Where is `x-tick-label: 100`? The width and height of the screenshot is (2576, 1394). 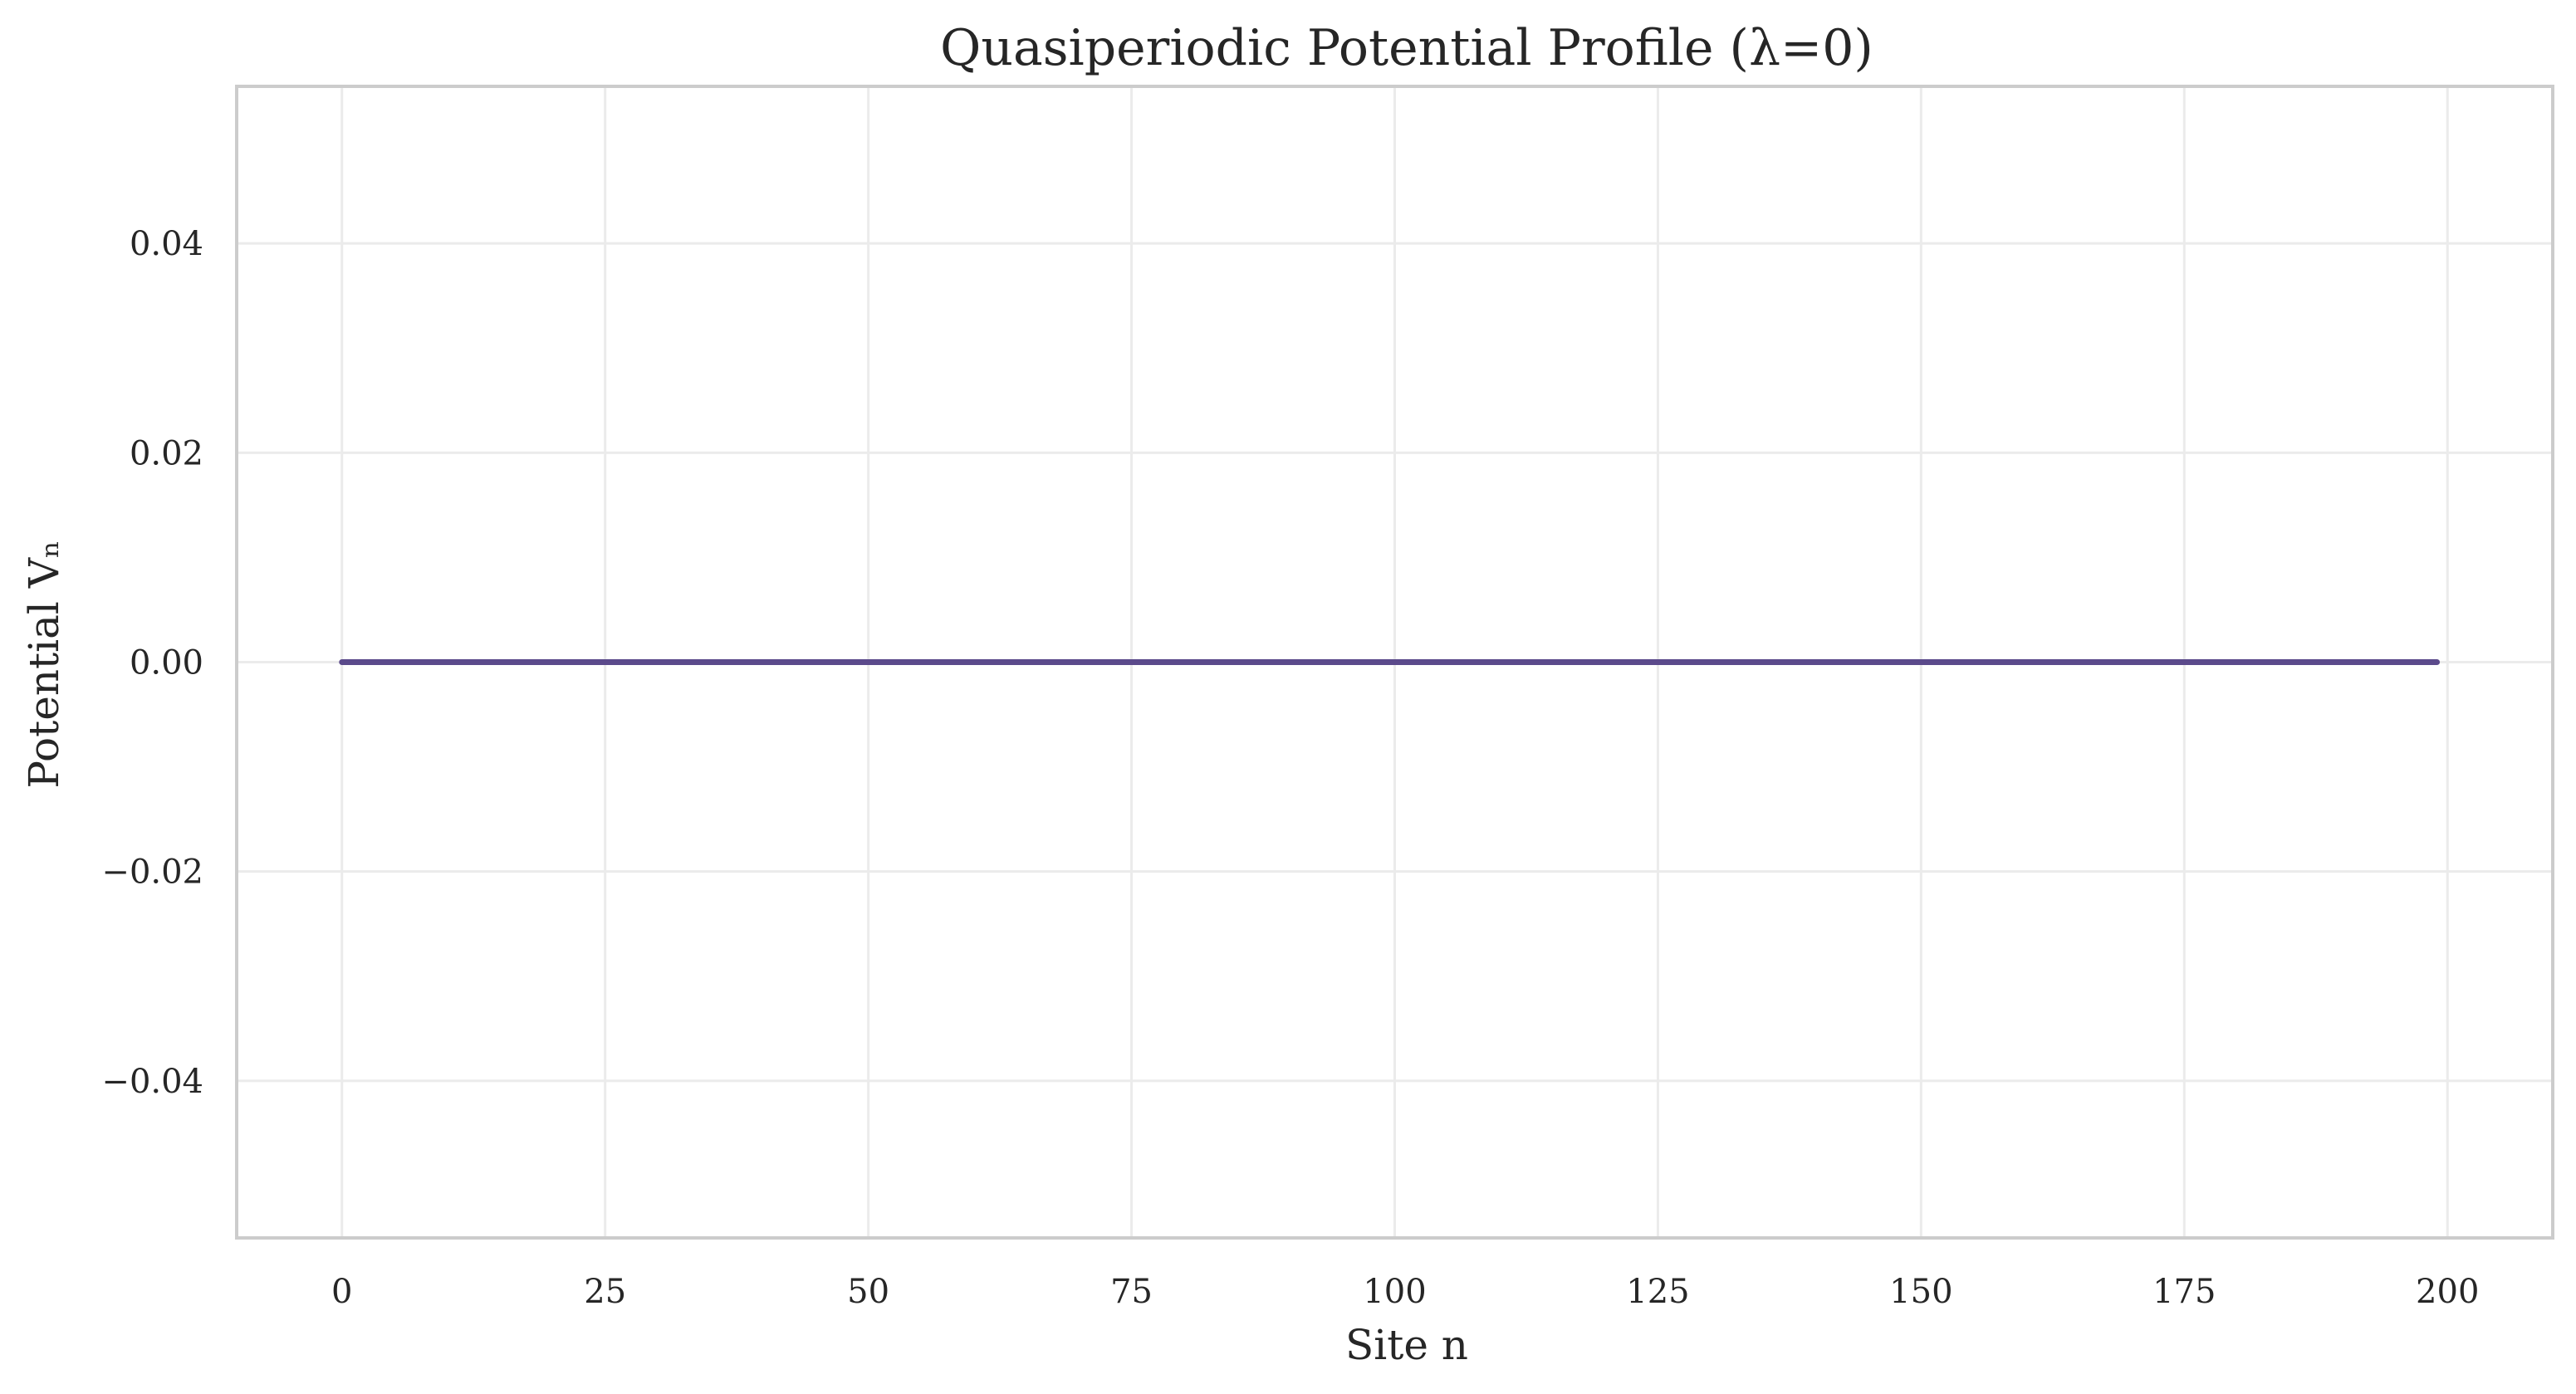 x-tick-label: 100 is located at coordinates (1395, 1292).